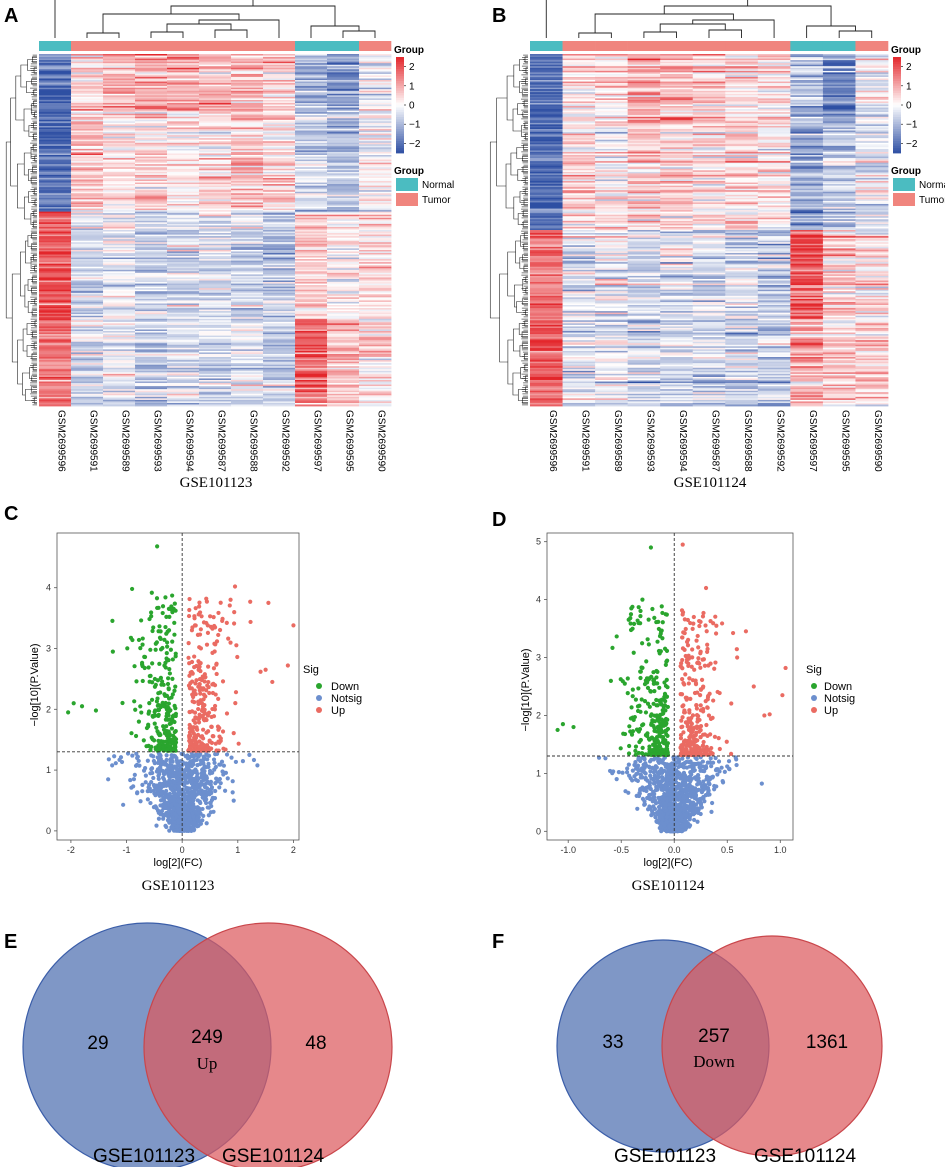  I want to click on sample-label: GSM2699594, so click(189, 441).